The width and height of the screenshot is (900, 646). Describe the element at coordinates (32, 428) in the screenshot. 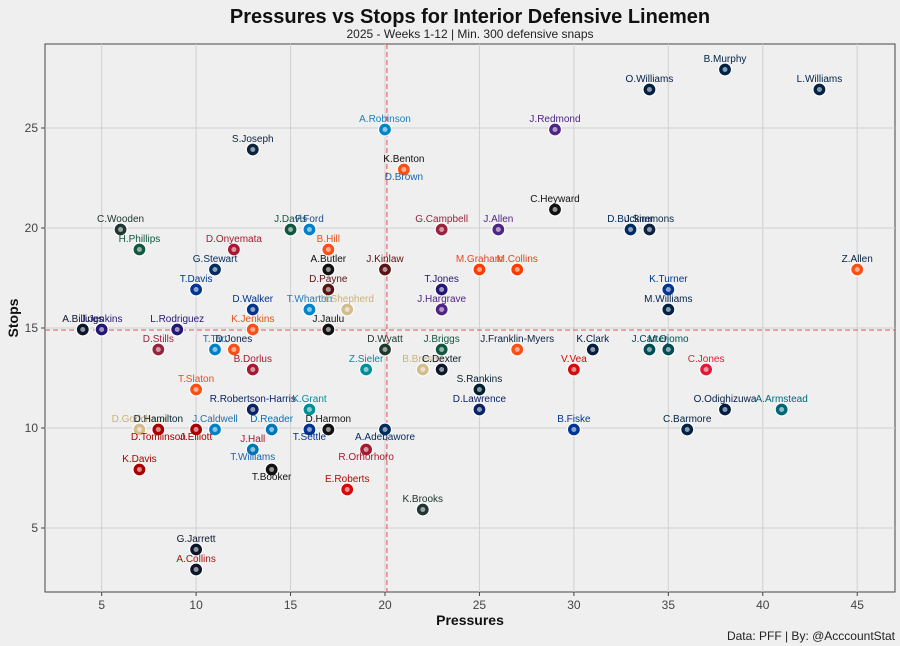

I see `y-tick-label: 10` at that location.